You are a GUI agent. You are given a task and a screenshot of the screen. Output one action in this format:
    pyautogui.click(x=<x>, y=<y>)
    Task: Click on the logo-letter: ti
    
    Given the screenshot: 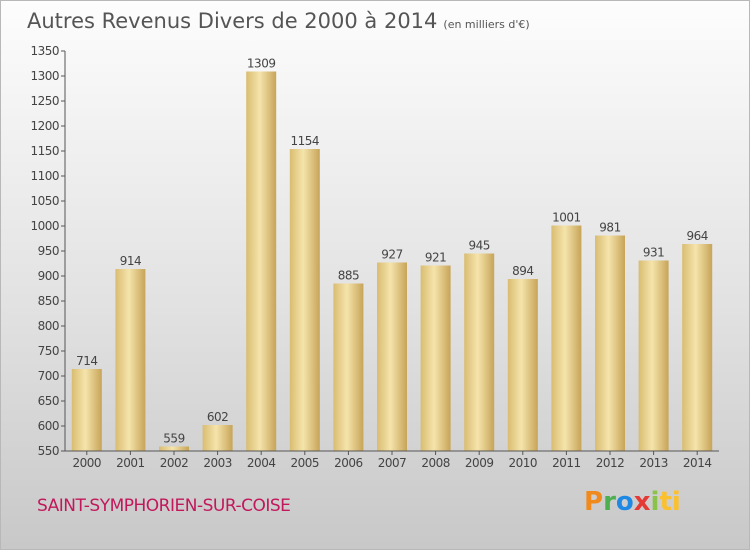 What is the action you would take?
    pyautogui.click(x=670, y=502)
    